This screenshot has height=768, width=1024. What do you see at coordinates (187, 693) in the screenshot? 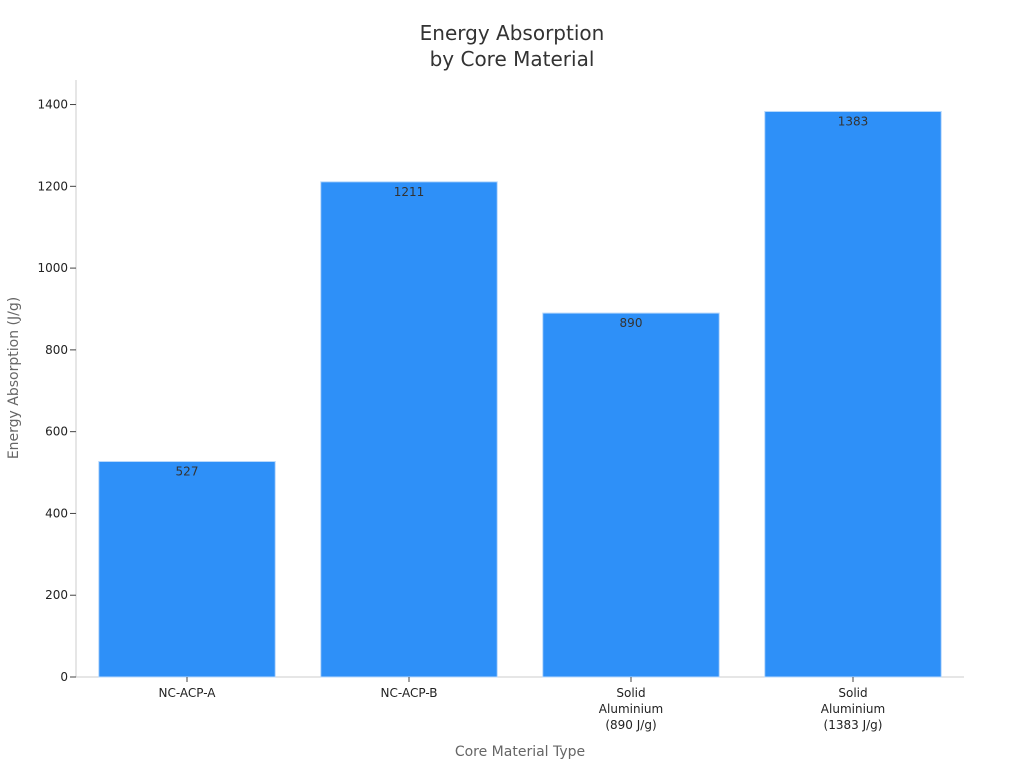
I see `x-tick-label: NC-ACP-A` at bounding box center [187, 693].